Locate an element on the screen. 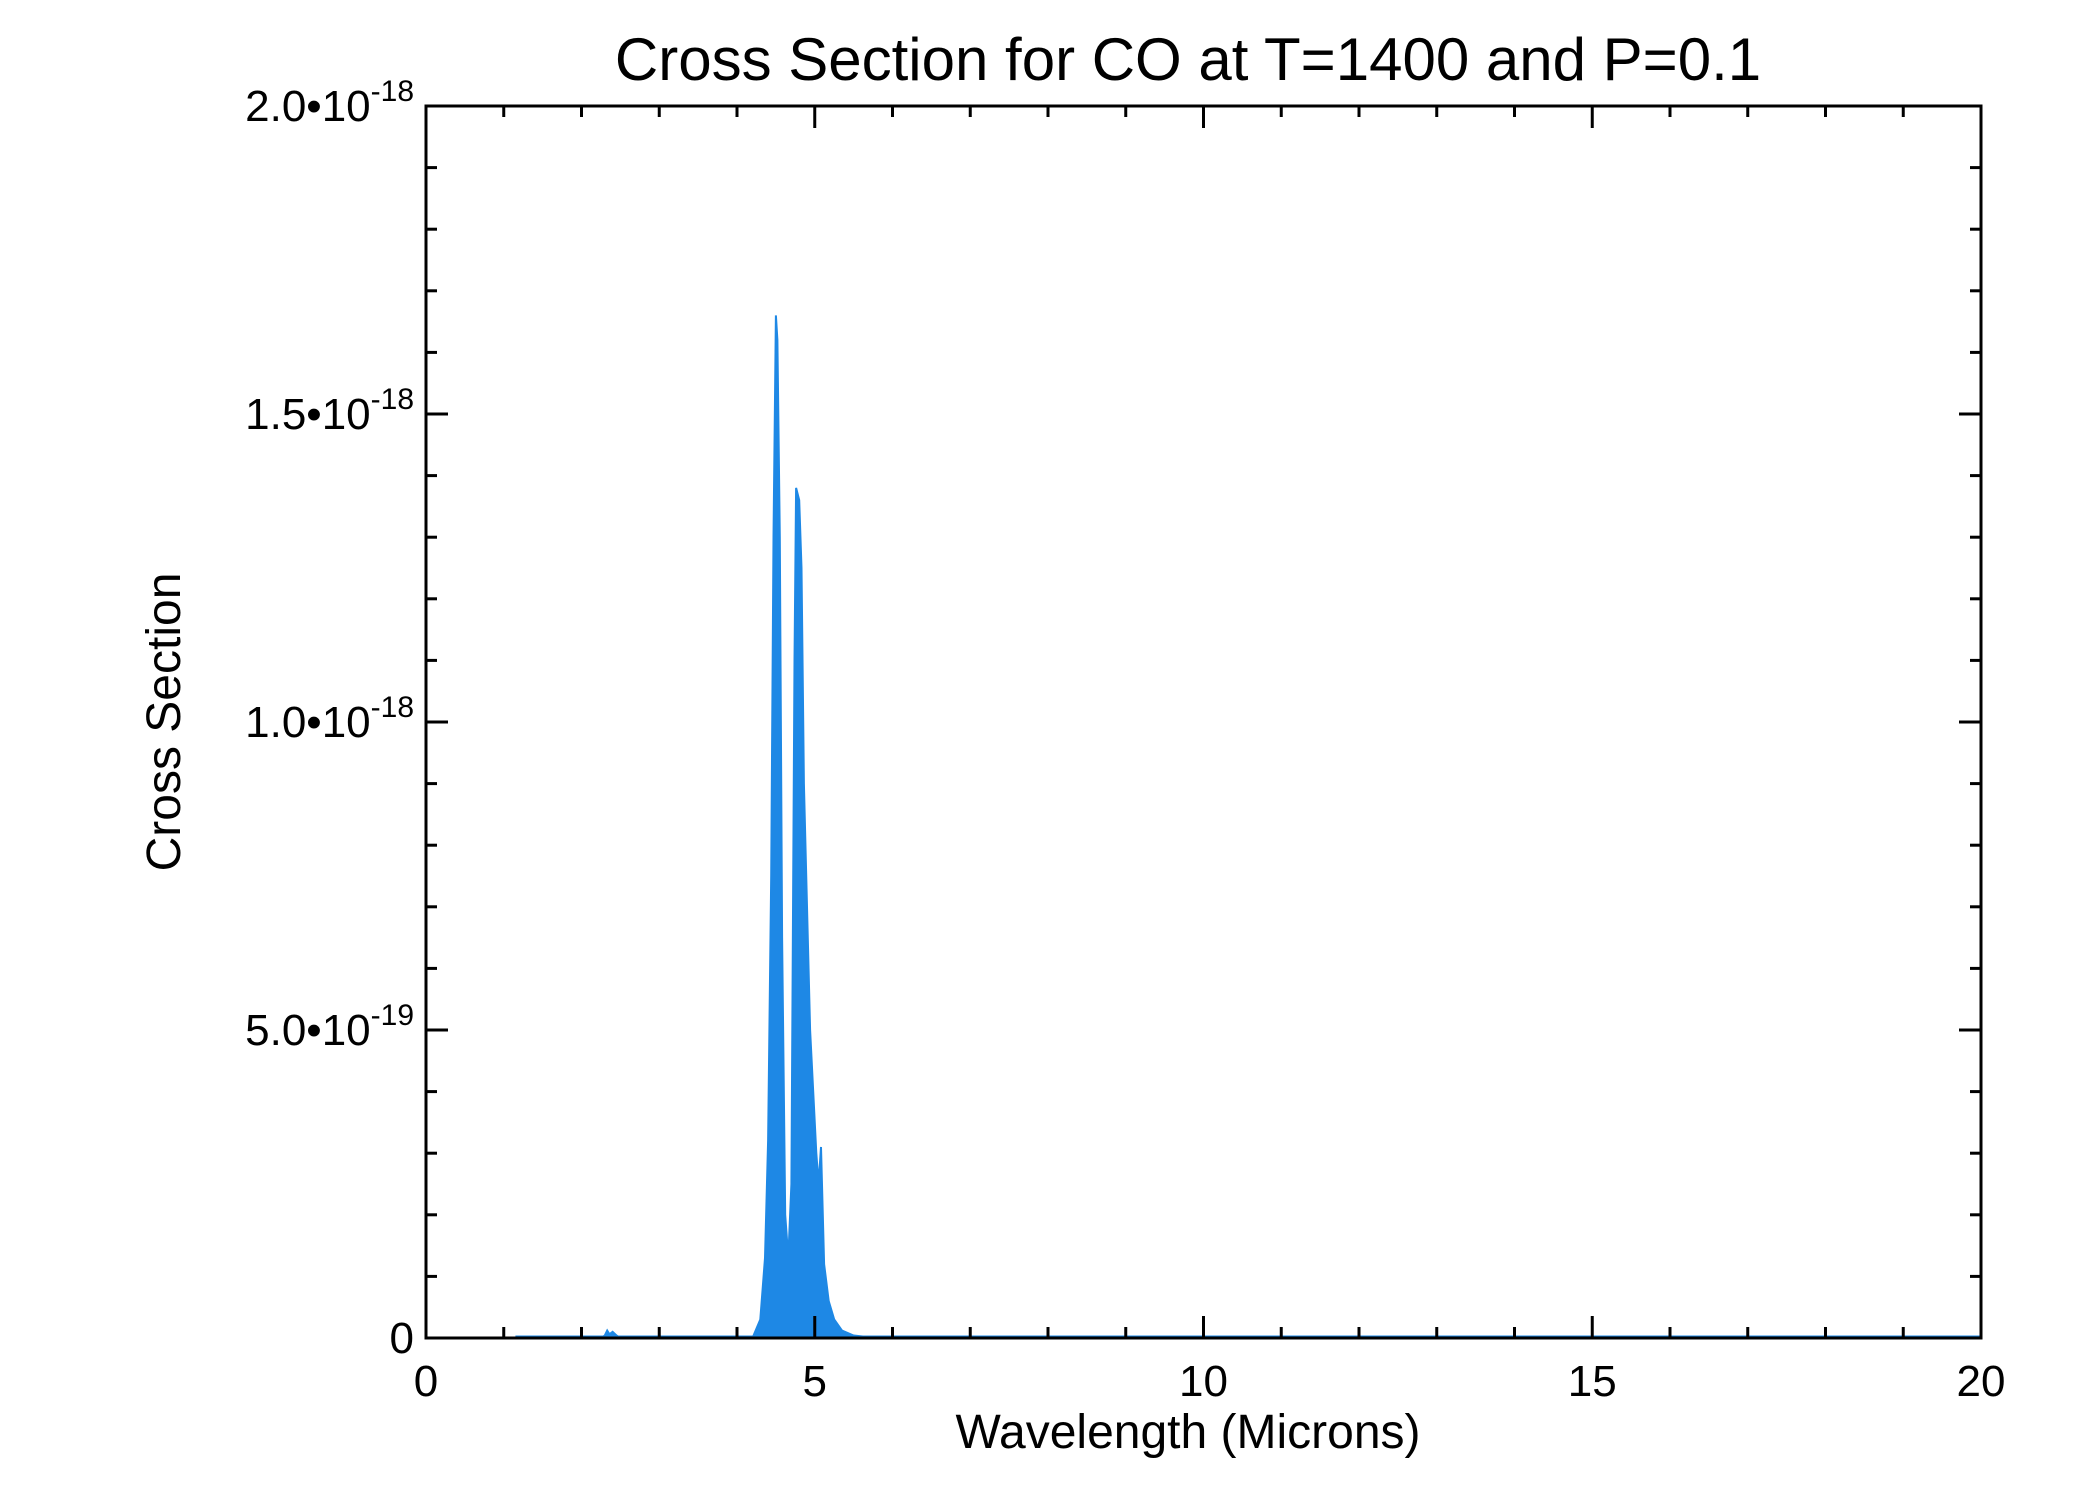 The width and height of the screenshot is (2100, 1500). y-tick-label: 2.0•10-18 is located at coordinates (329, 103).